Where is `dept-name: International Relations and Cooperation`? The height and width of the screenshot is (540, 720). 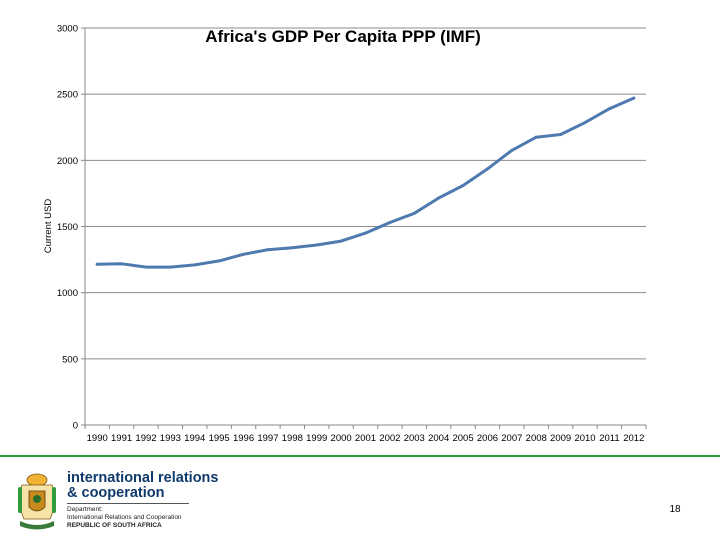
dept-name: International Relations and Cooperation is located at coordinates (124, 517).